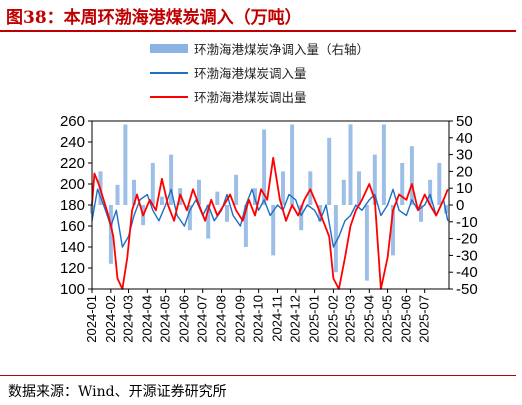  I want to click on x-tick-label: 2024-12, so click(295, 319).